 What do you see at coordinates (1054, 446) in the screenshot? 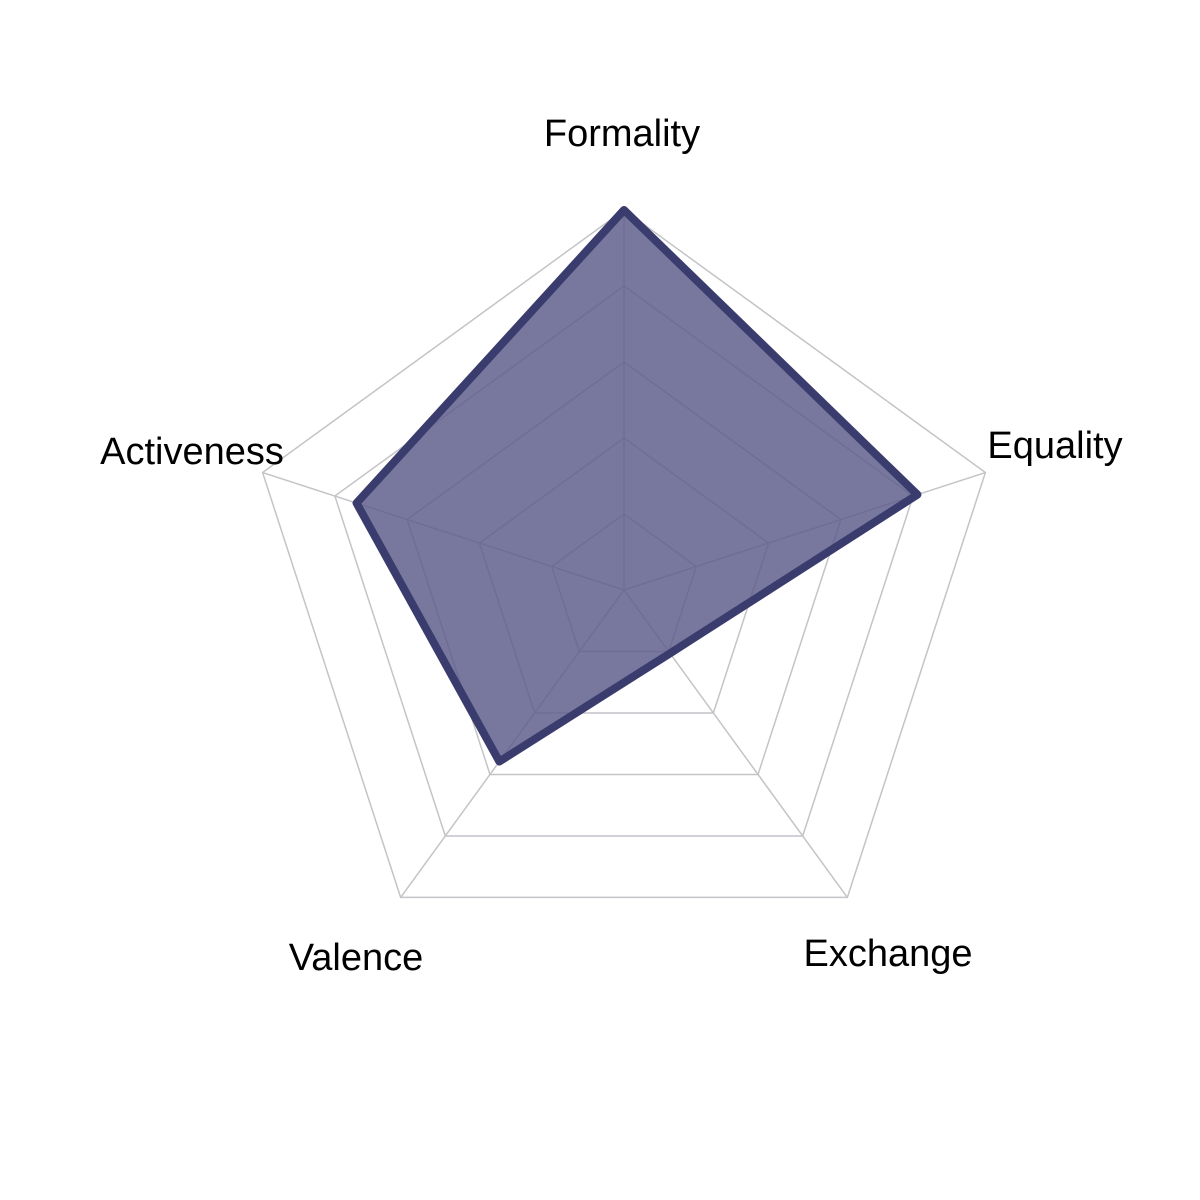
I see `axis-label-equality: Equality` at bounding box center [1054, 446].